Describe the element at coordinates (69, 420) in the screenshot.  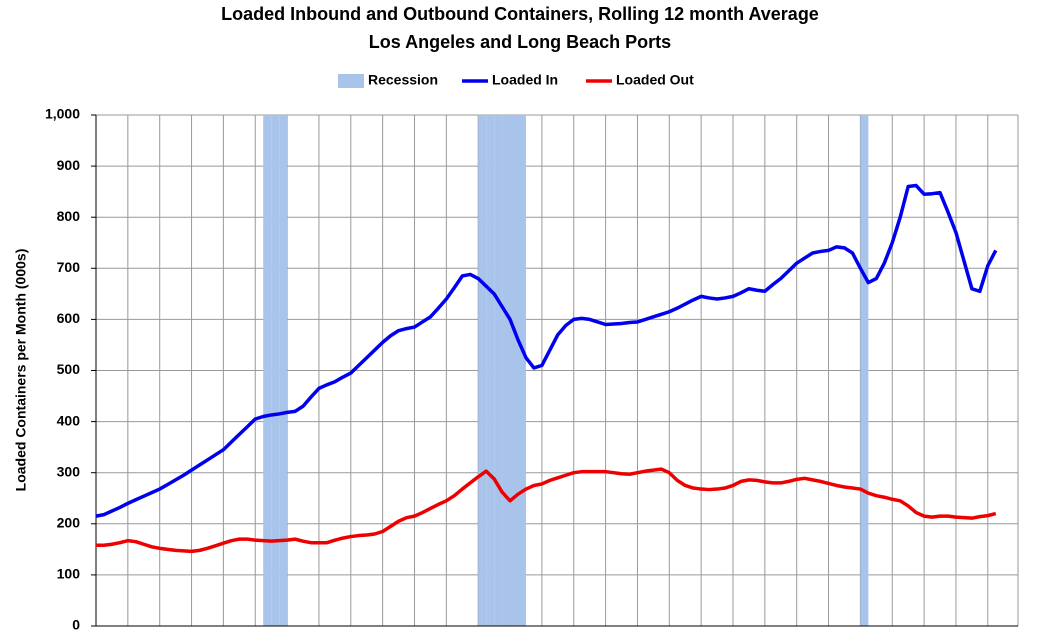
I see `y-tick-label: 400` at that location.